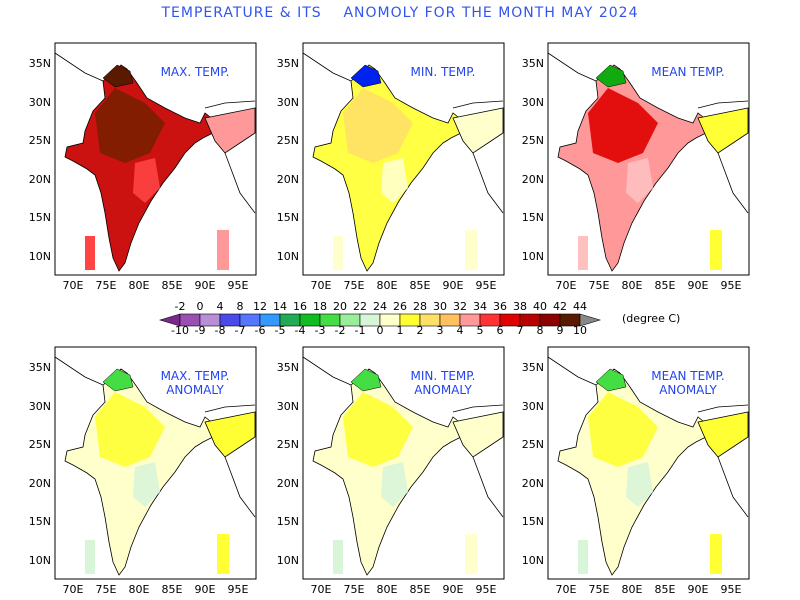 The image size is (800, 600). I want to click on colorbar-absolute-label: 0, so click(200, 306).